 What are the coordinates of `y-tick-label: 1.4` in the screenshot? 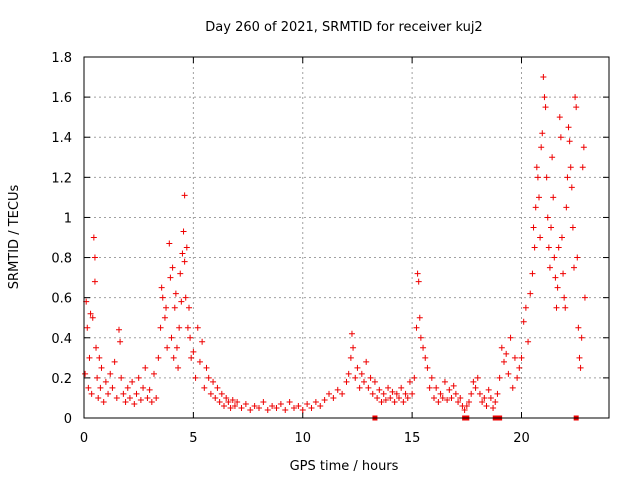 It's located at (61, 138).